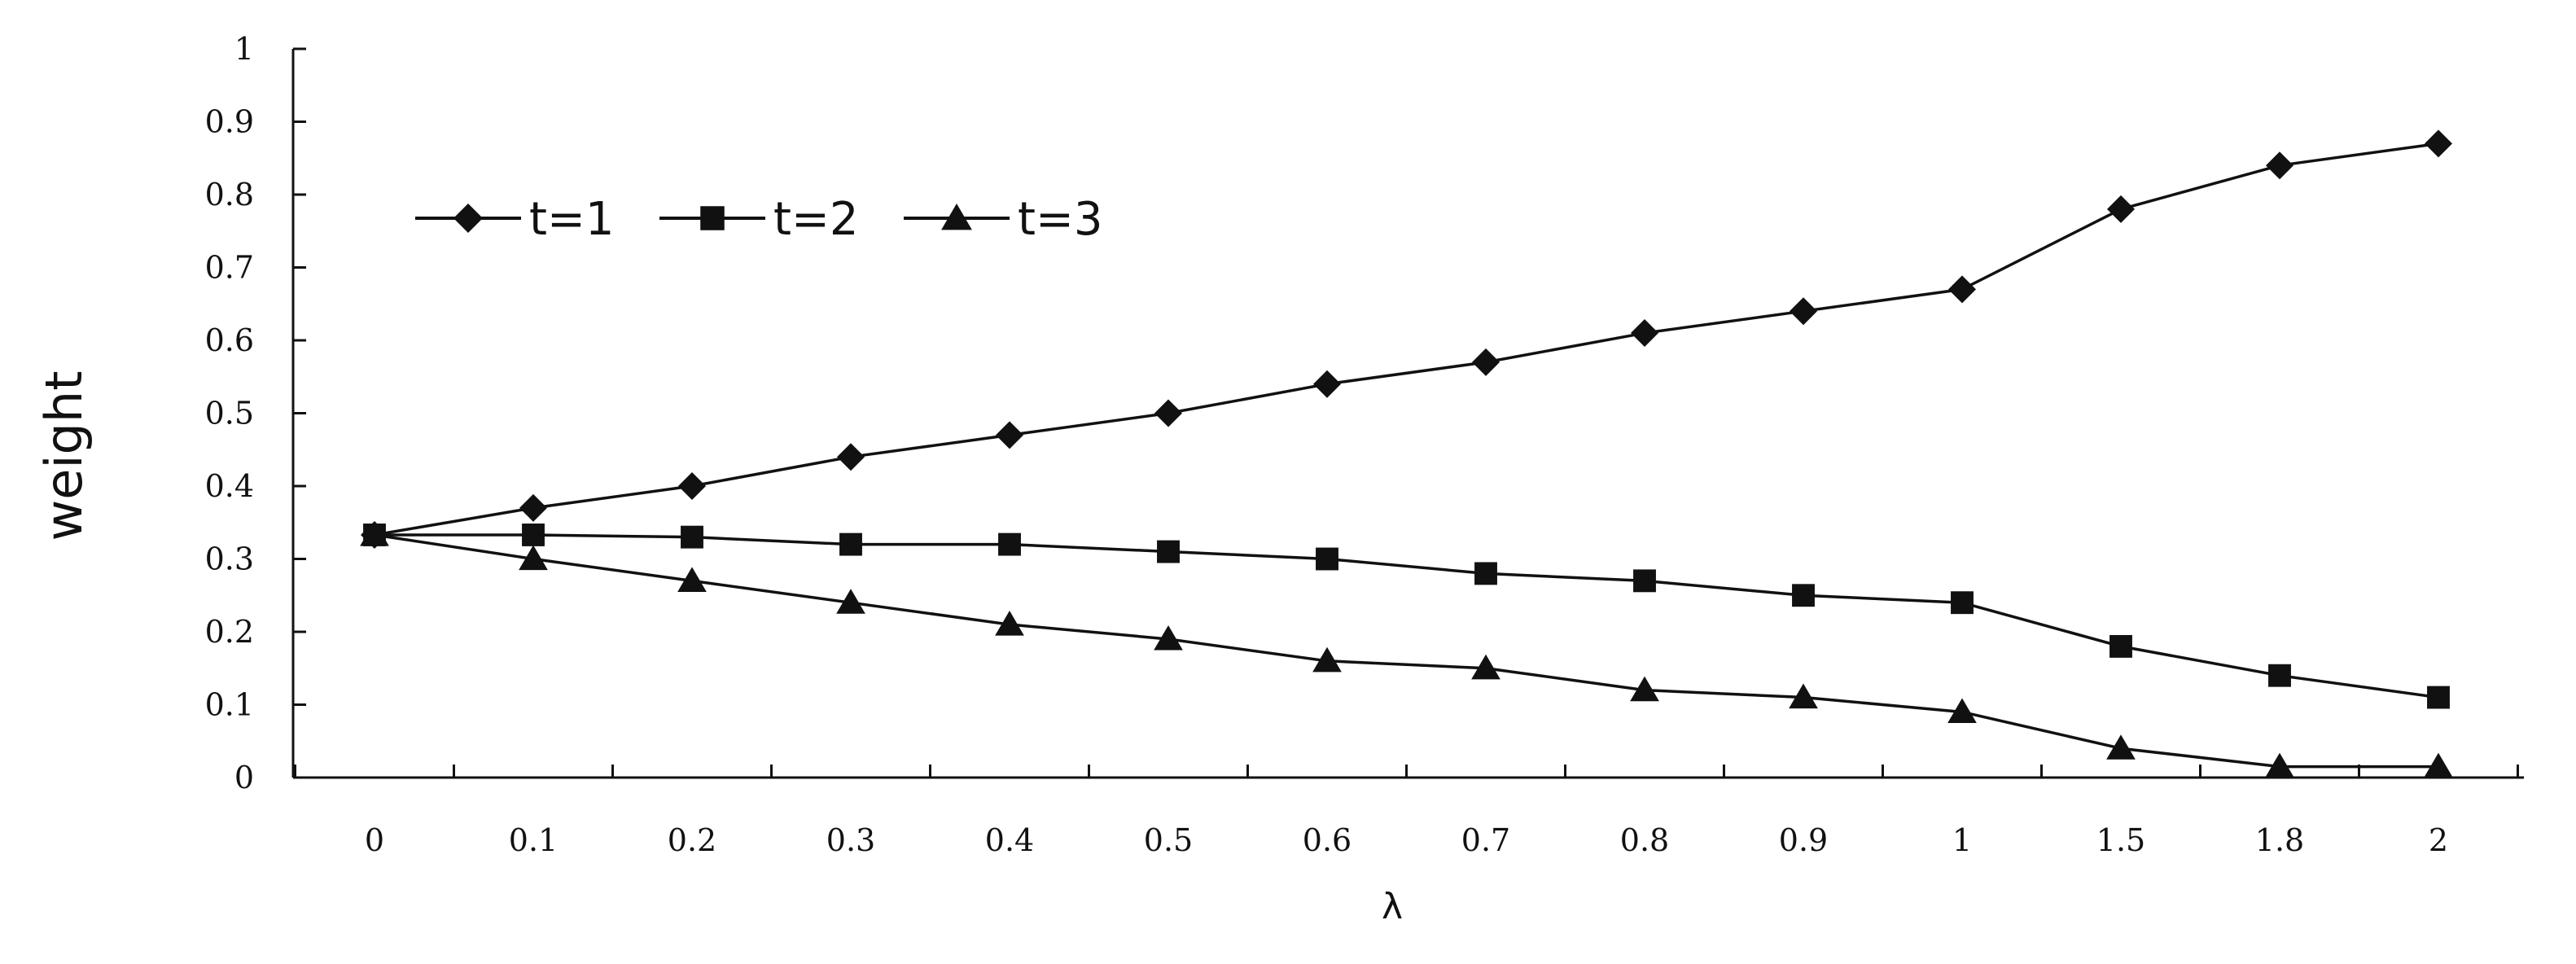 The image size is (2576, 964). What do you see at coordinates (816, 219) in the screenshot?
I see `legend-label: t=2` at bounding box center [816, 219].